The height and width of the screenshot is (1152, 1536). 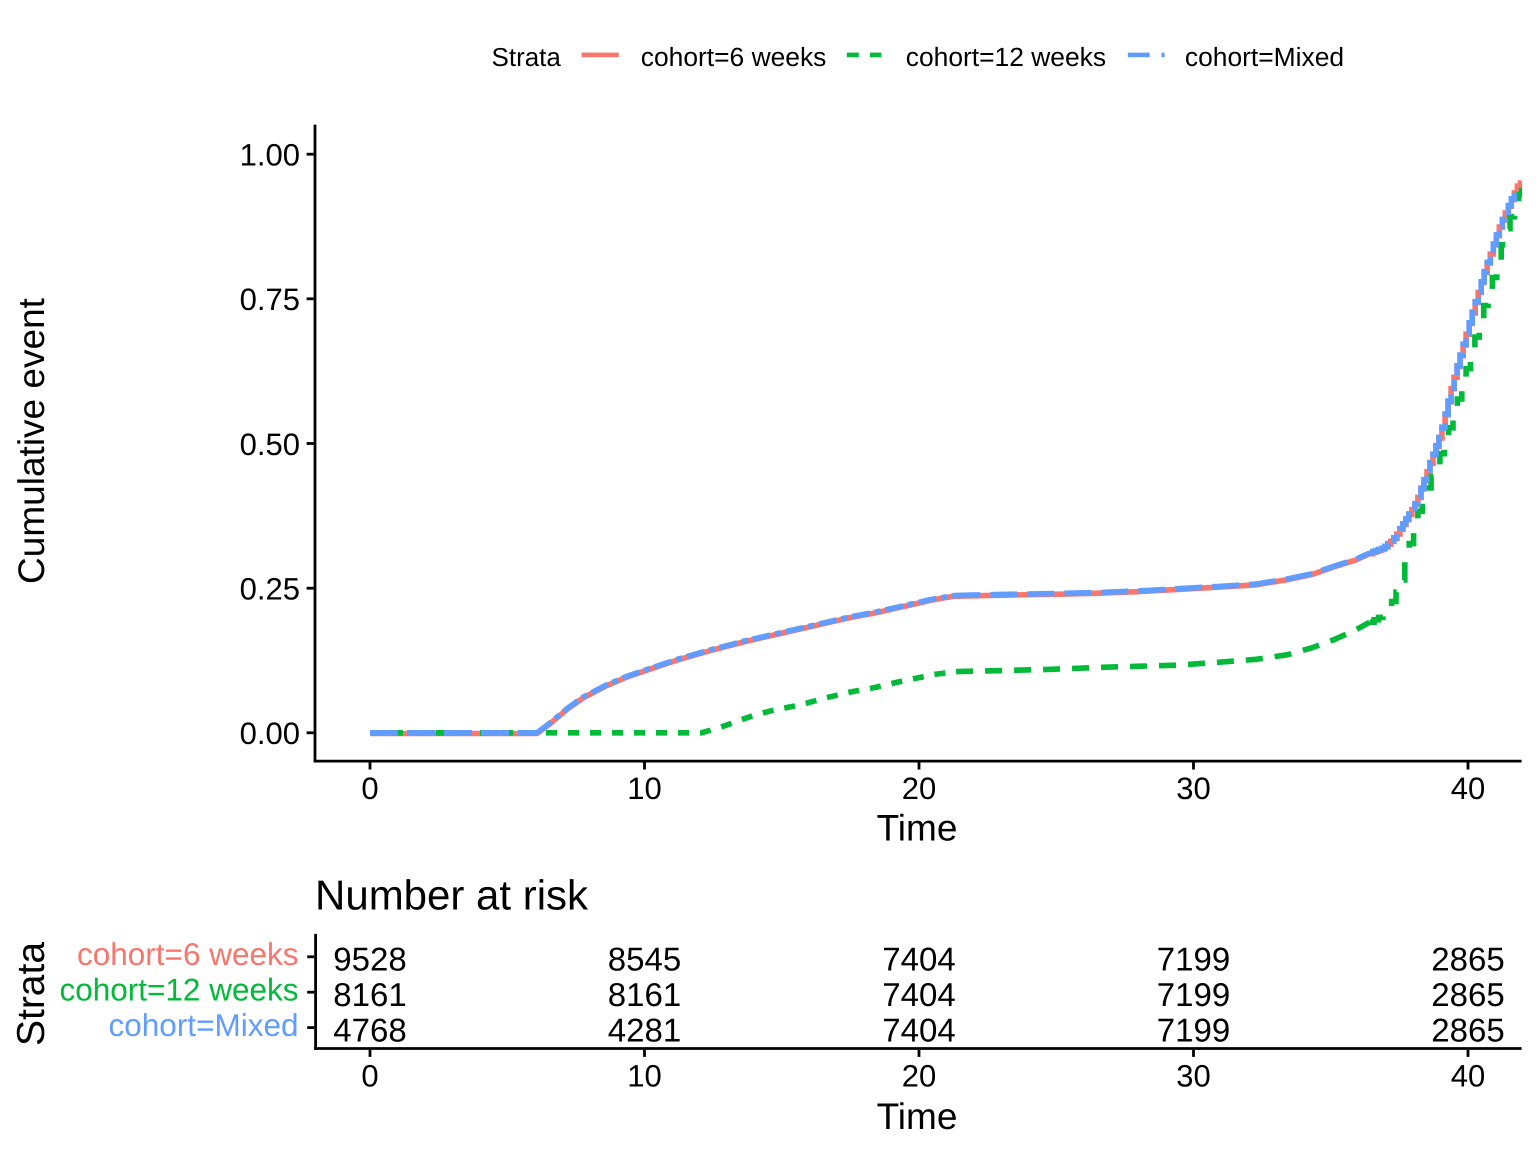 I want to click on svg-text: 0.00, so click(x=270, y=733).